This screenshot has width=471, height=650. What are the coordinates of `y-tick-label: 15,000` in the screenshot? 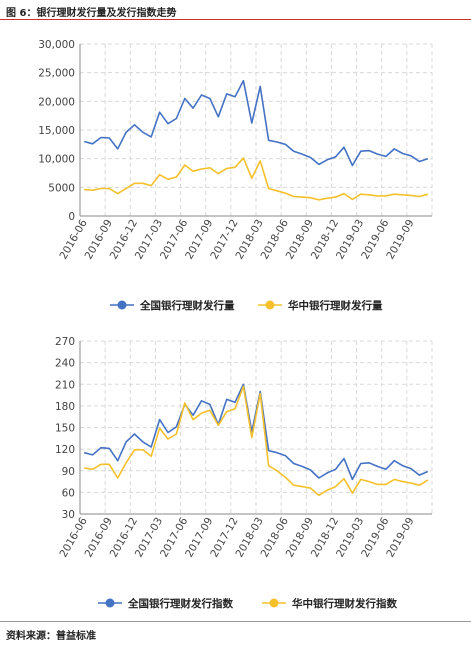 It's located at (56, 131).